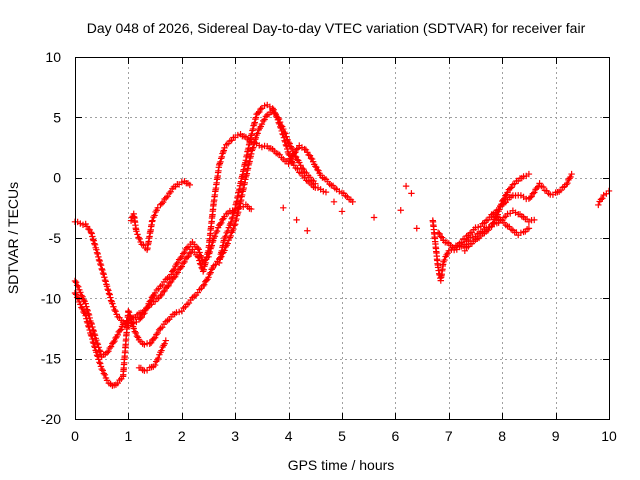 The height and width of the screenshot is (480, 640). I want to click on x-tick-label: 8, so click(502, 436).